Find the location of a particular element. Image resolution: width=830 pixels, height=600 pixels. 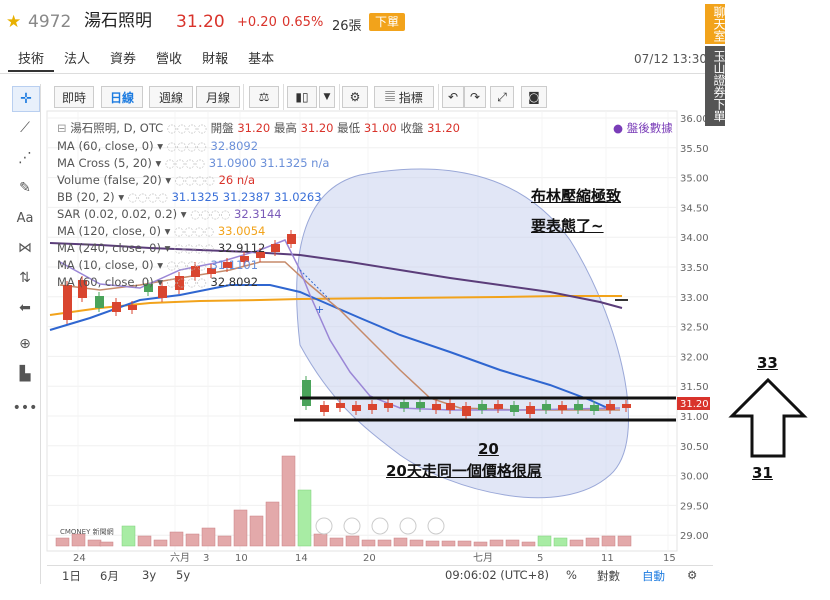

date-tick: 24 is located at coordinates (79, 558).